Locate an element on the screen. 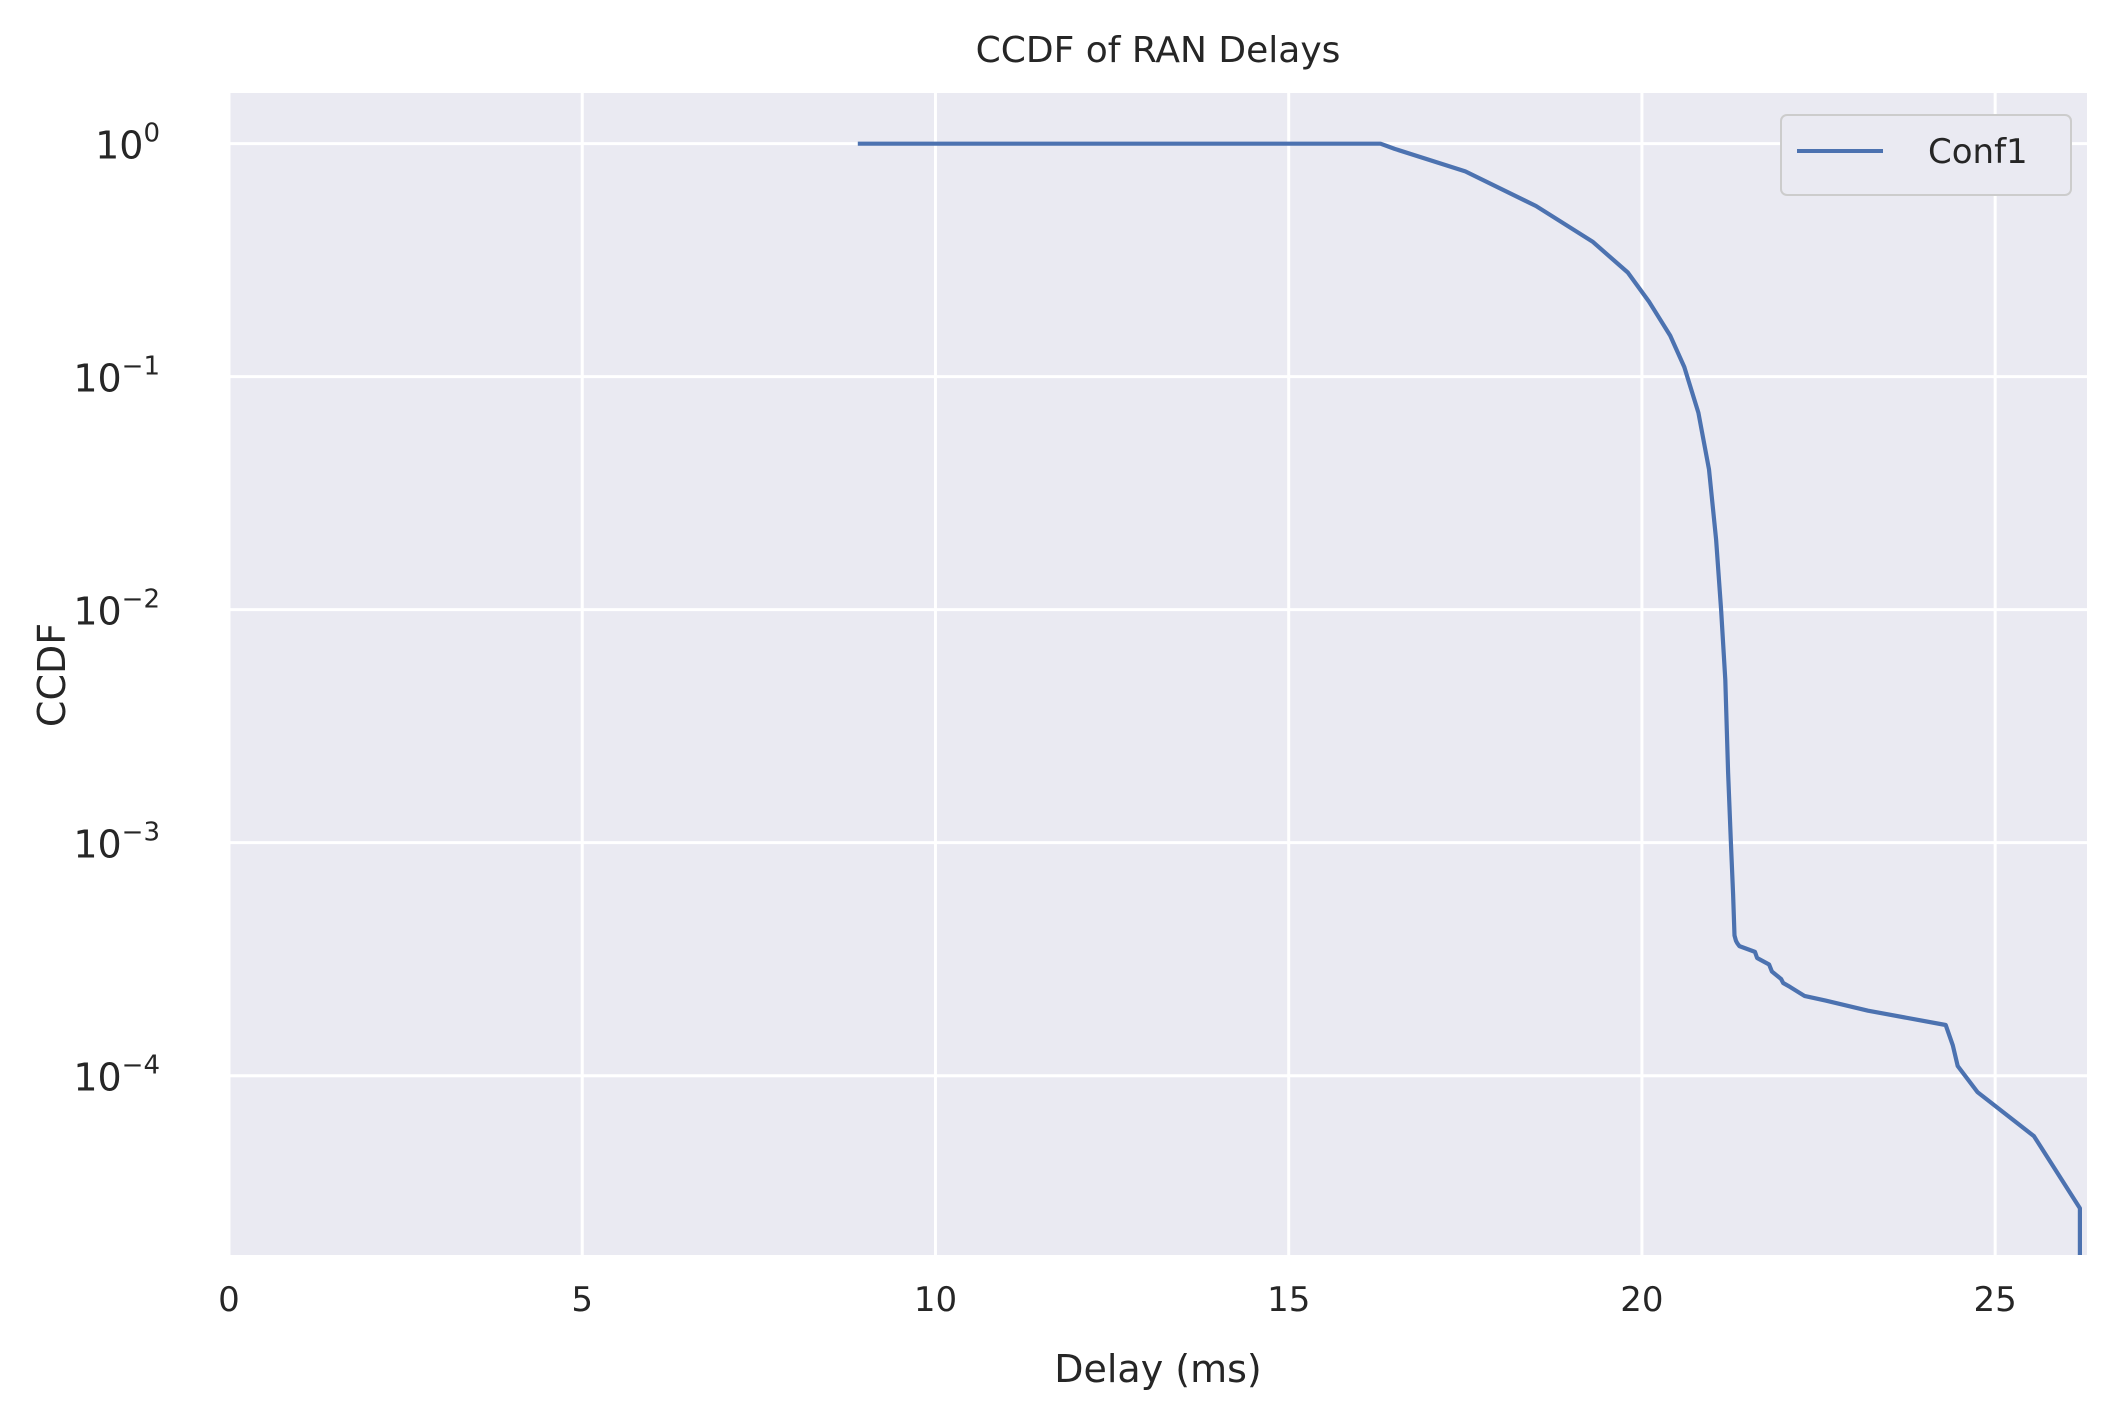 This screenshot has width=2111, height=1425. y-tick-label: 10⁻² is located at coordinates (116, 609).